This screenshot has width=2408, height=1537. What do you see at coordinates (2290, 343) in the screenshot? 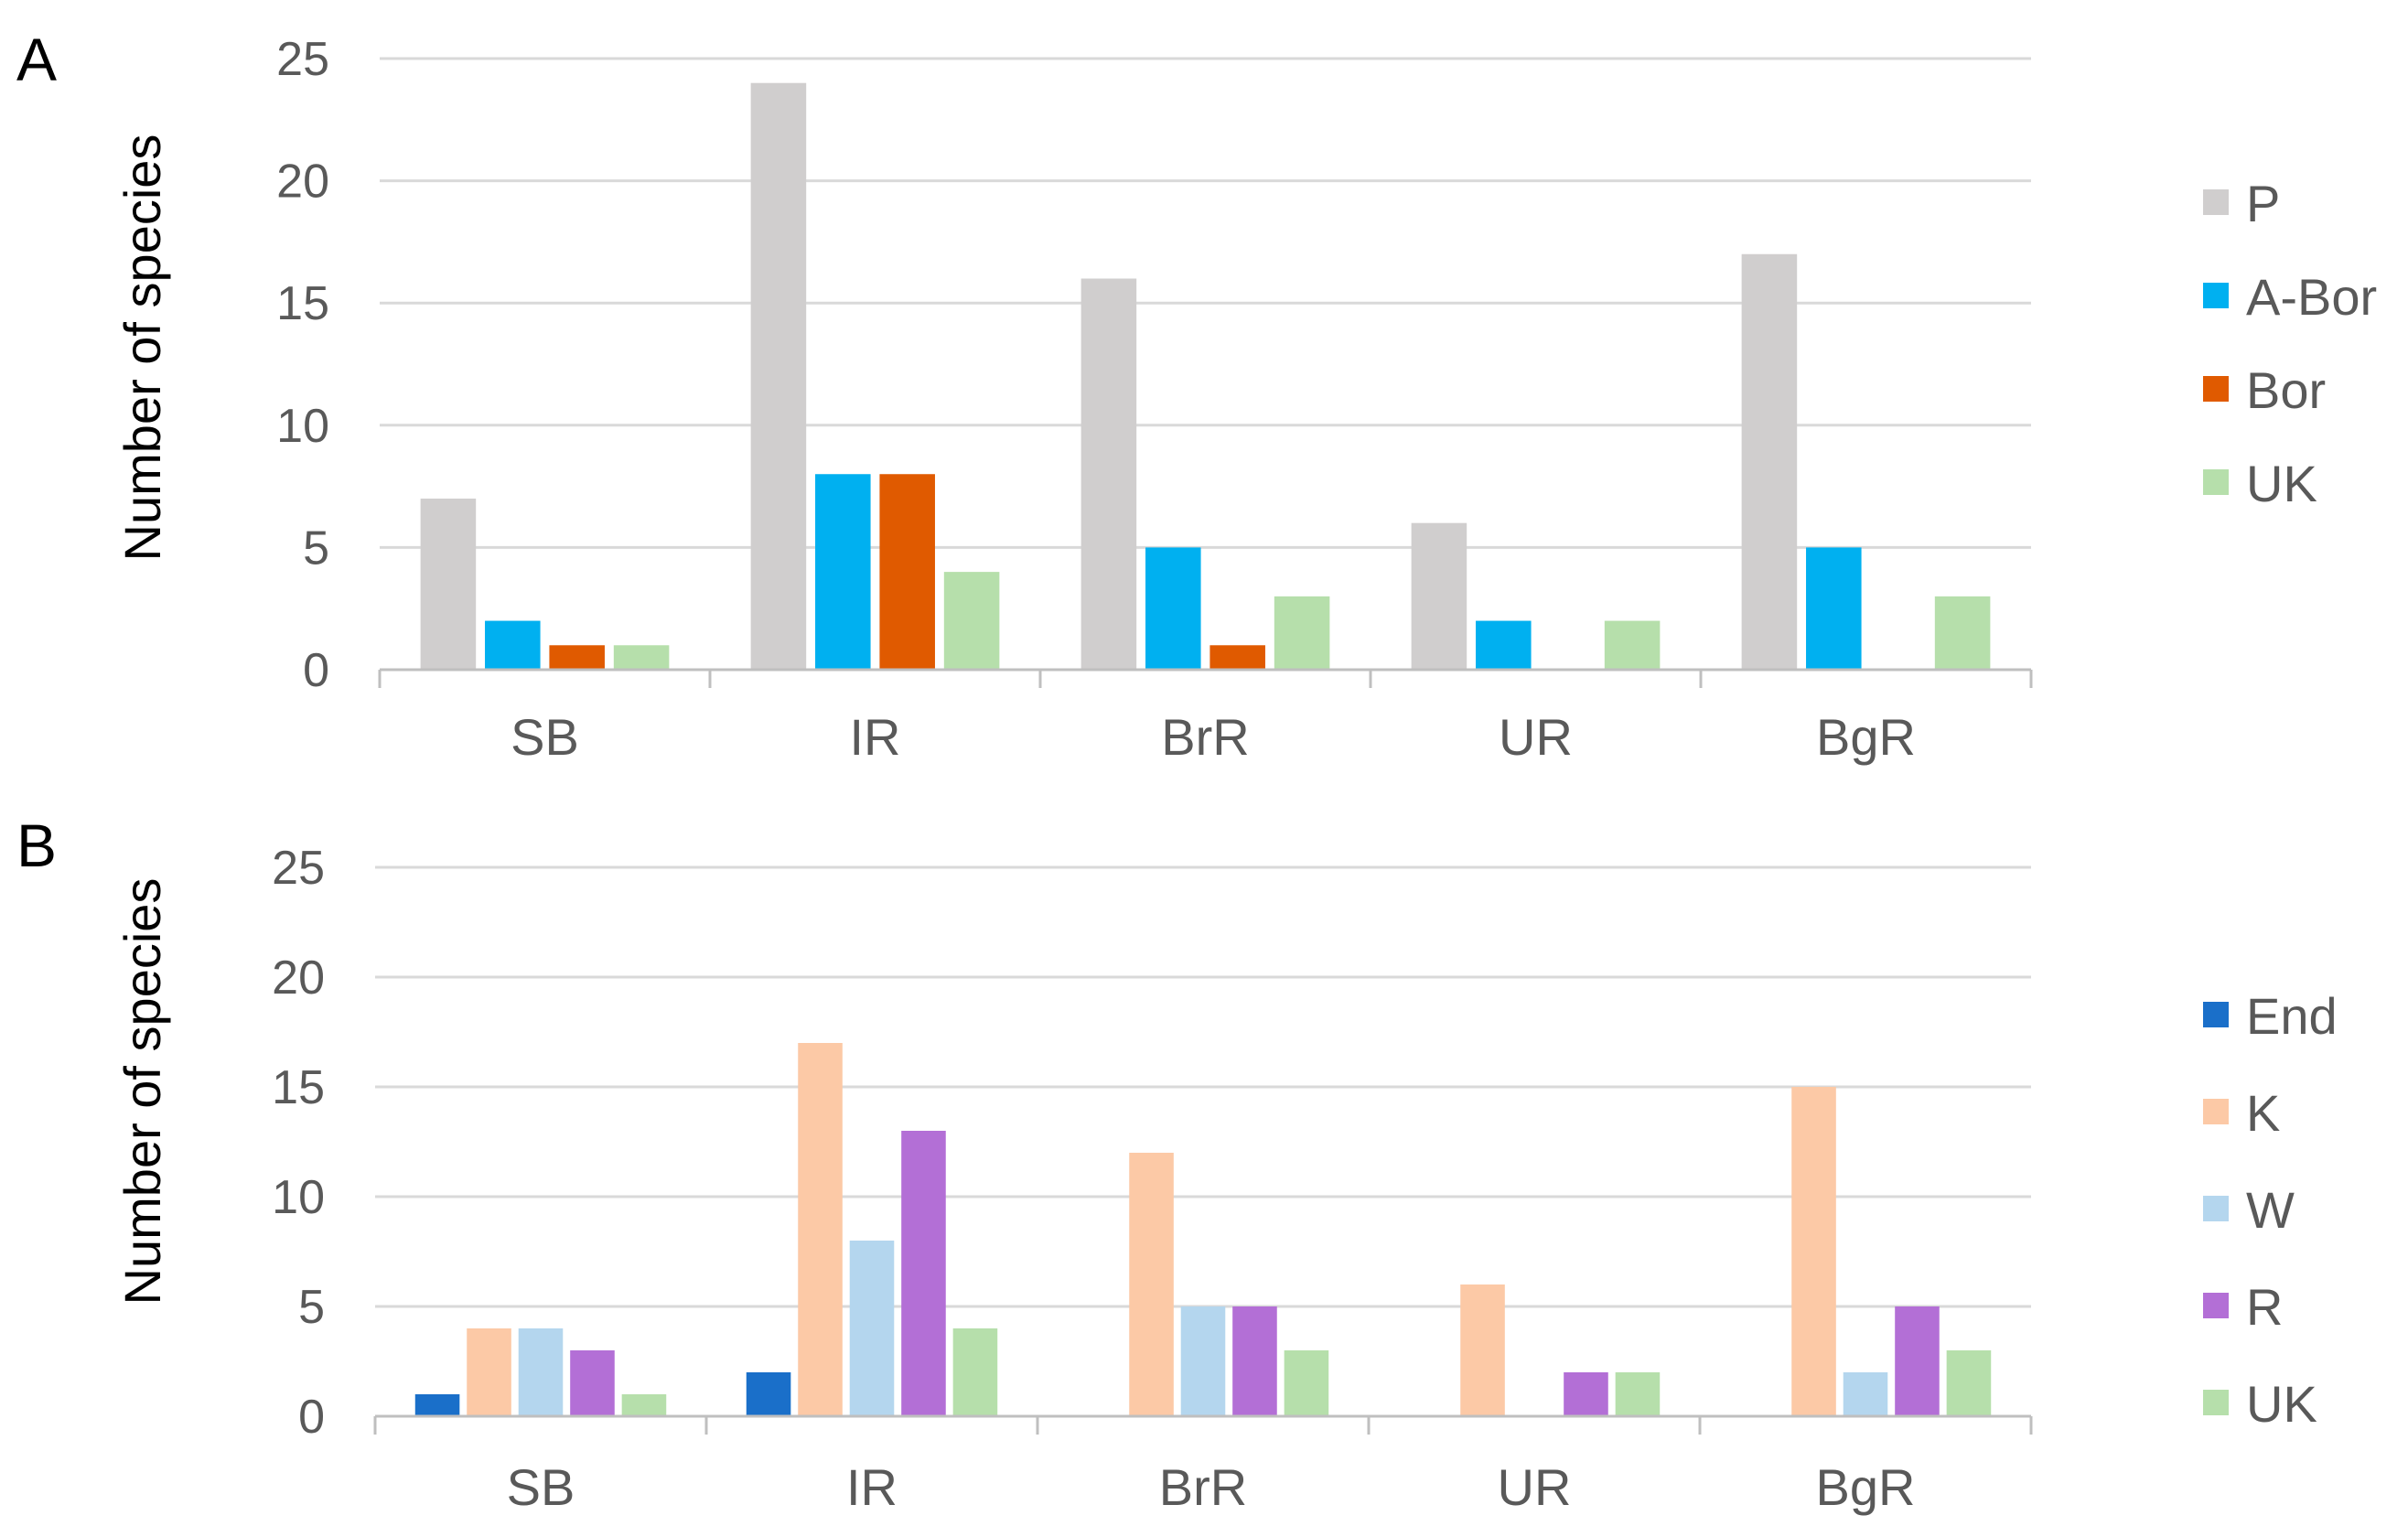
I see `legend: P A-Bor Bor UK` at bounding box center [2290, 343].